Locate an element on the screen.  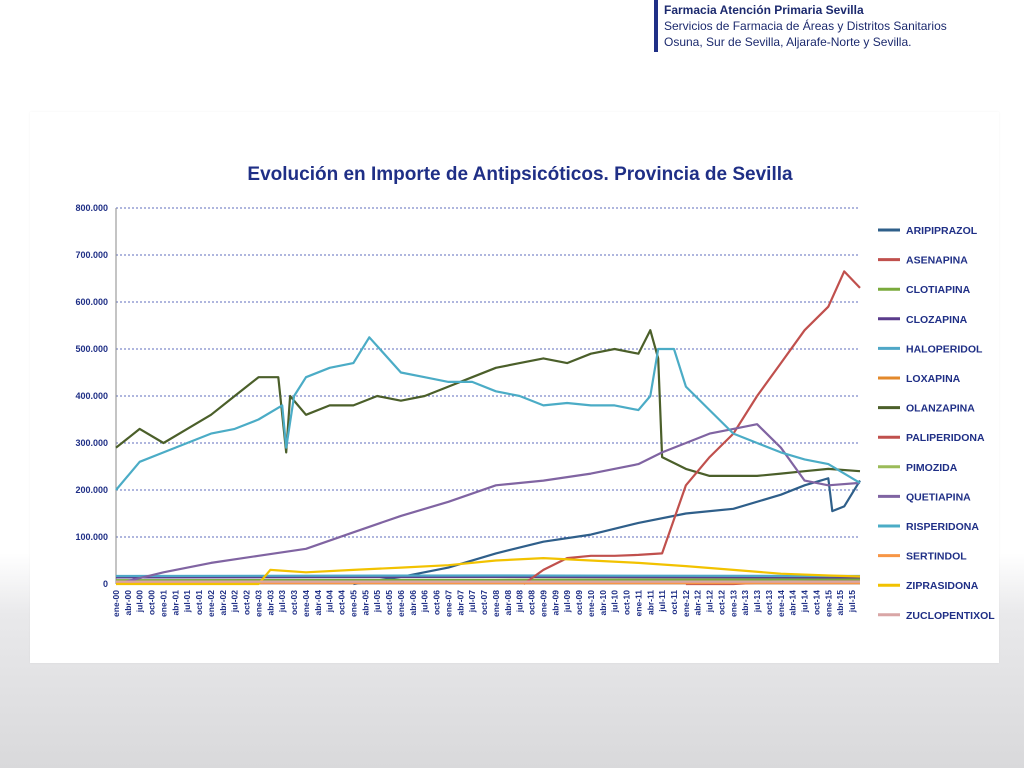
series-line-aripiprazol is located at coordinates (607, 531).